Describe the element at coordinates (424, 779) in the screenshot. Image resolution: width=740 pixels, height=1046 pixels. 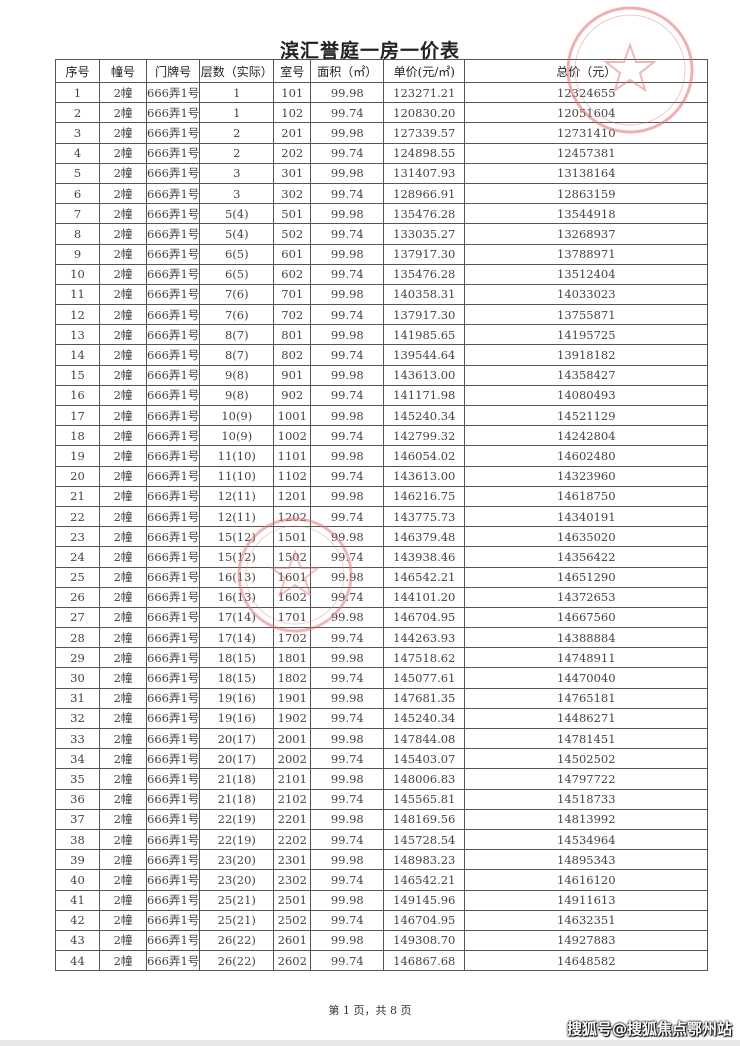
I see `cell-unit-price: 148006.83` at that location.